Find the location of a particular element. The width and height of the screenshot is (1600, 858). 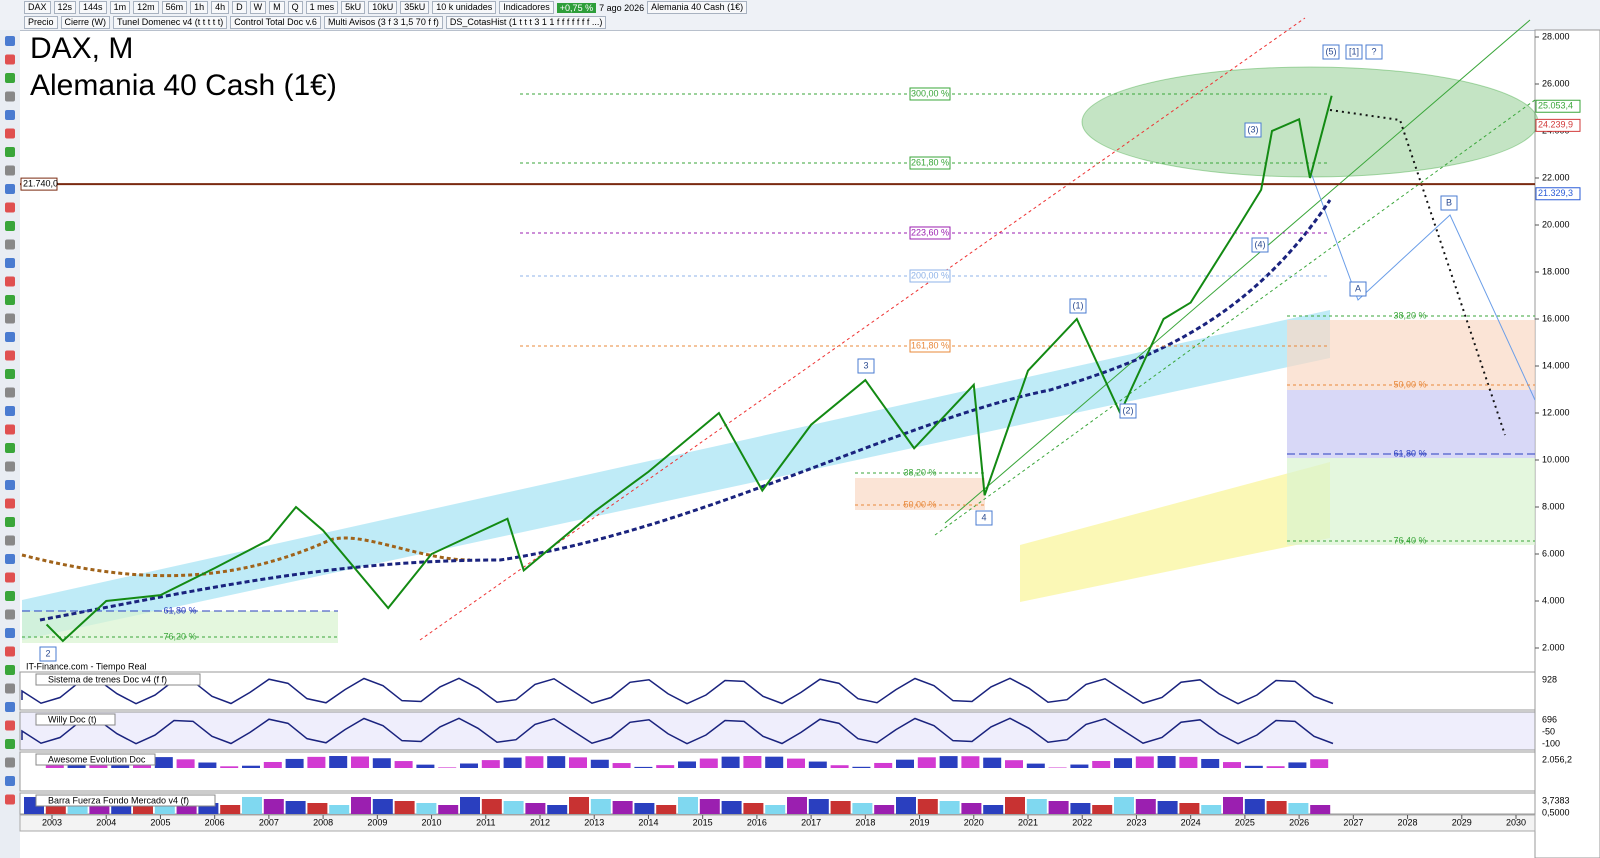

toolbar-button: 10kU is located at coordinates (383, 7).